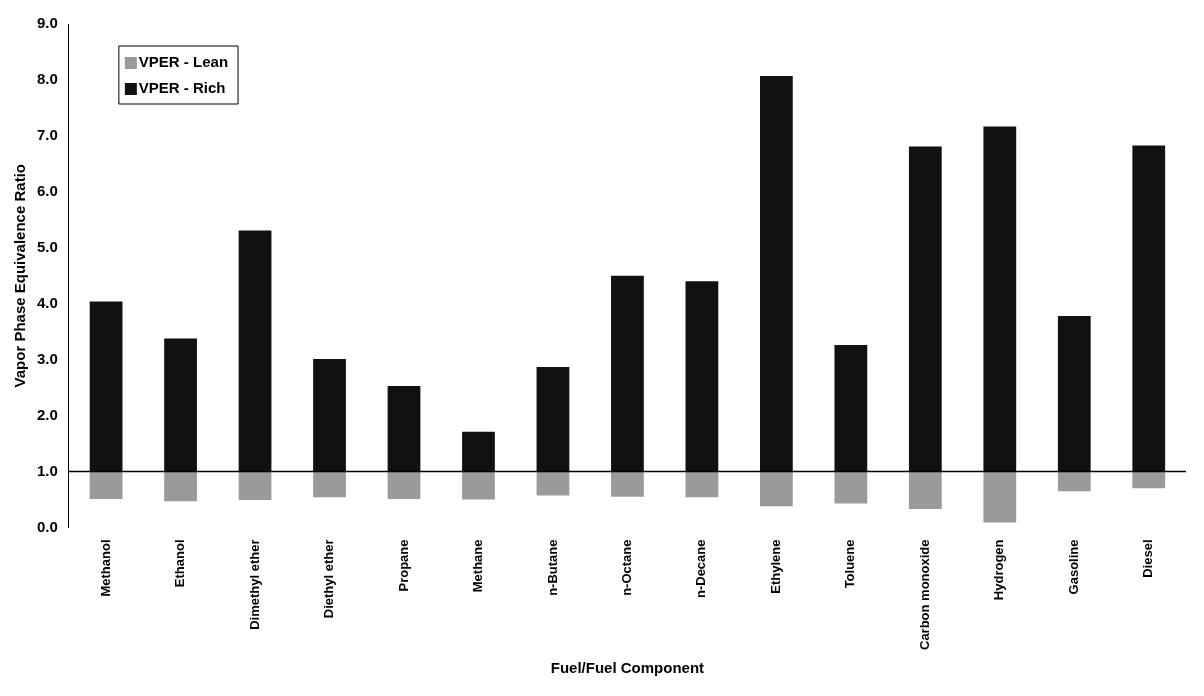 The height and width of the screenshot is (696, 1204). I want to click on y-tick-label: 8.0, so click(47, 79).